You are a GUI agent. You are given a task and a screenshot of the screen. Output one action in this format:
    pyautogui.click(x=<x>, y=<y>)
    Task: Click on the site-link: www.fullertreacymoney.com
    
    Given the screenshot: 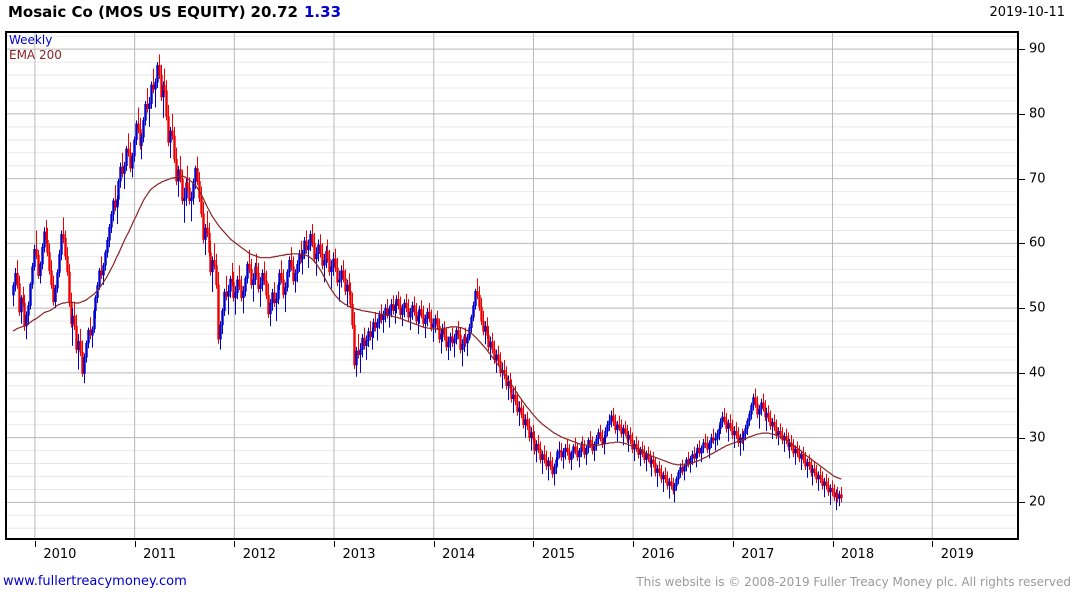 What is the action you would take?
    pyautogui.click(x=95, y=581)
    